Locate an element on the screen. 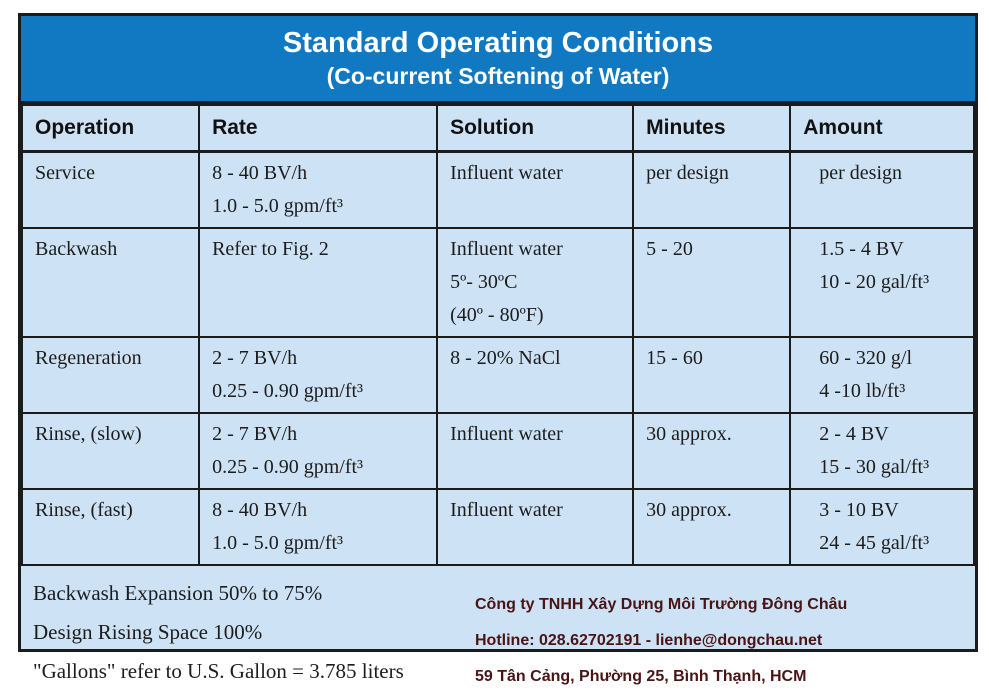 This screenshot has height=695, width=989. col-header-minutes: Minutes is located at coordinates (712, 128).